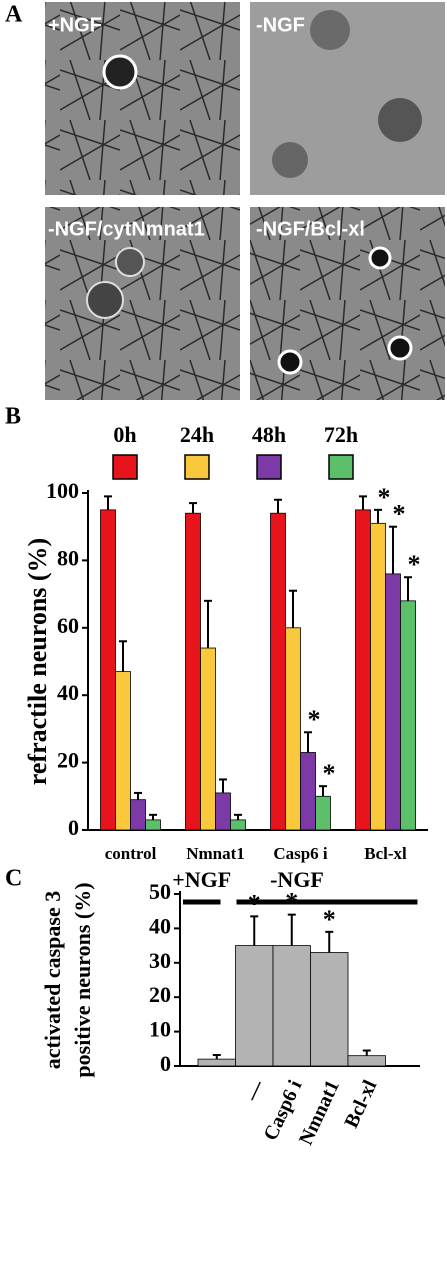  What do you see at coordinates (269, 434) in the screenshot?
I see `legend-label: 48h` at bounding box center [269, 434].